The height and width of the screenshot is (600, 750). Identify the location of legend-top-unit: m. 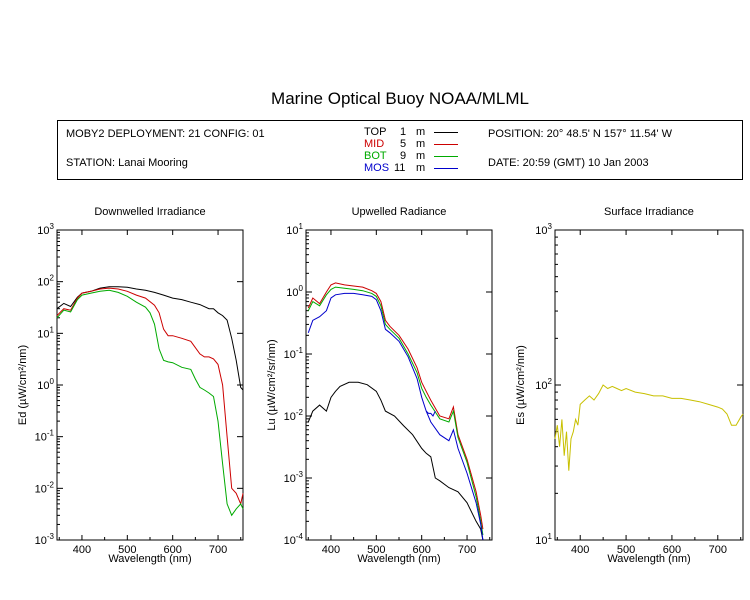
(421, 132).